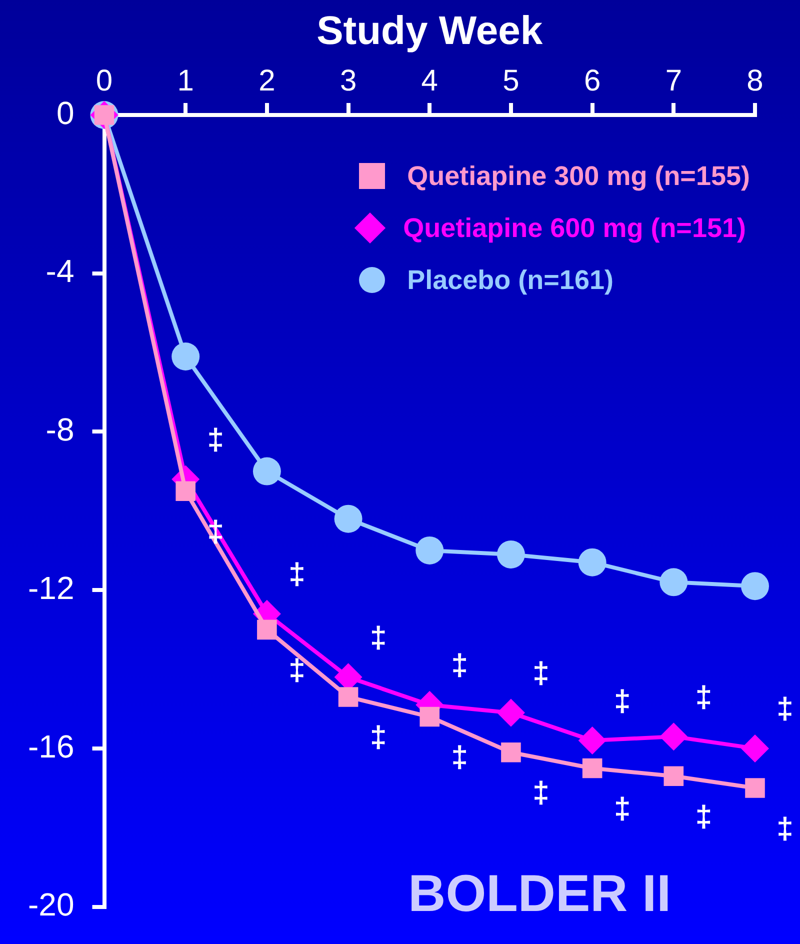 This screenshot has height=944, width=800. I want to click on x-tick-label: 4, so click(429, 81).